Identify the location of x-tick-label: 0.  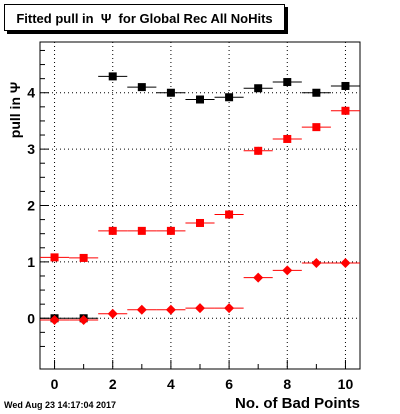
(55, 384).